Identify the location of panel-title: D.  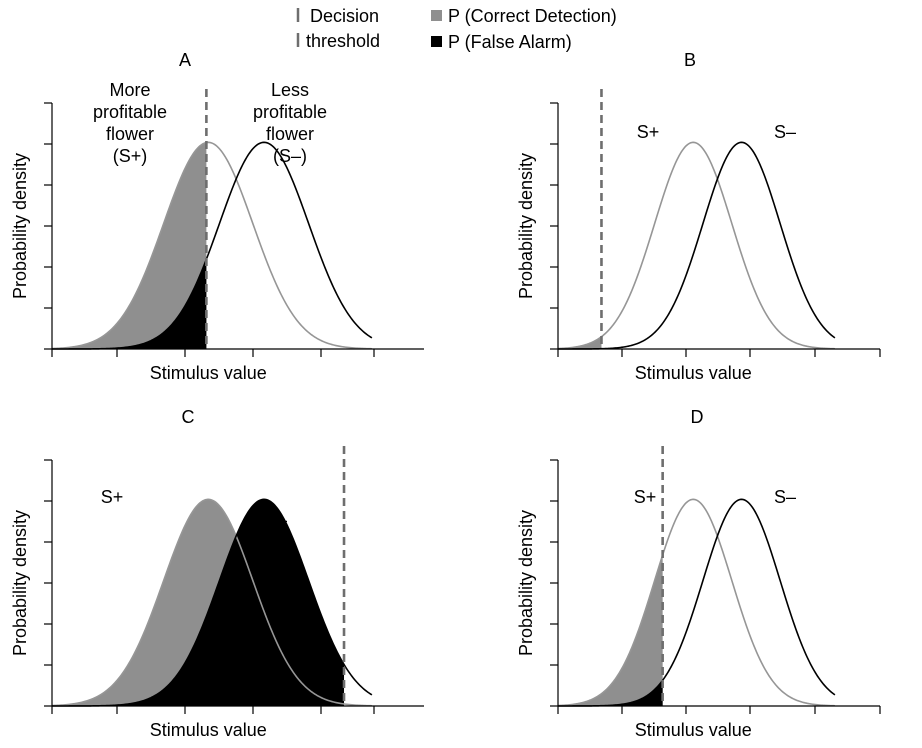
(697, 417).